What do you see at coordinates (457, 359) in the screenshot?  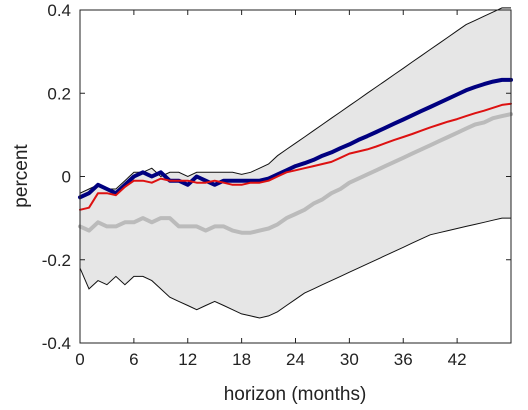 I see `x-tick-label: 42` at bounding box center [457, 359].